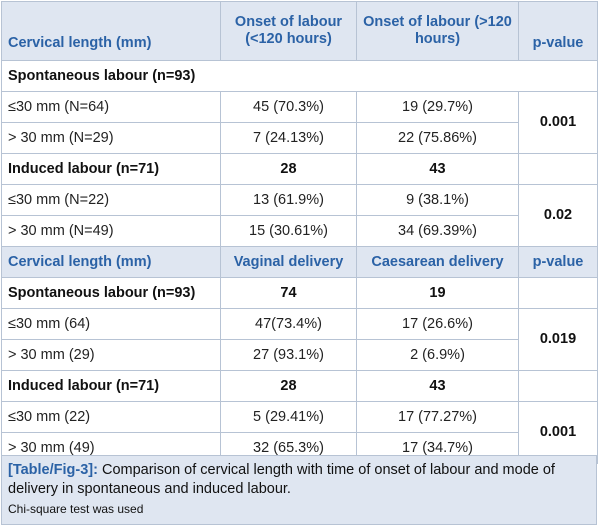 This screenshot has height=527, width=598. Describe the element at coordinates (288, 324) in the screenshot. I see `cell-value: 47(73.4%)` at that location.